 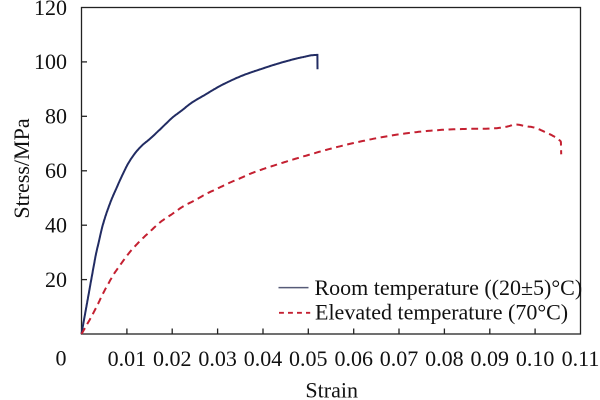 I want to click on svg-text: Room temperature ((20±5)°C), so click(x=449, y=287).